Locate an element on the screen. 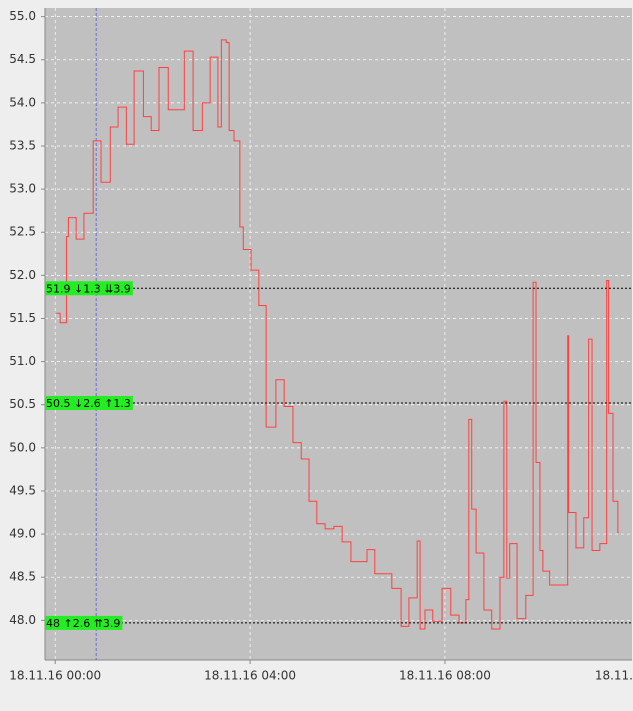 This screenshot has height=711, width=633. level-label: 48 ↑2.6 ⇈3.9 is located at coordinates (83, 623).